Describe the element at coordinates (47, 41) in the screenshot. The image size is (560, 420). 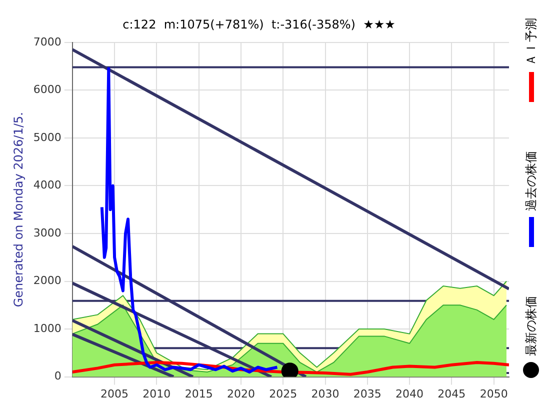
I see `y-tick-label: 7000` at that location.